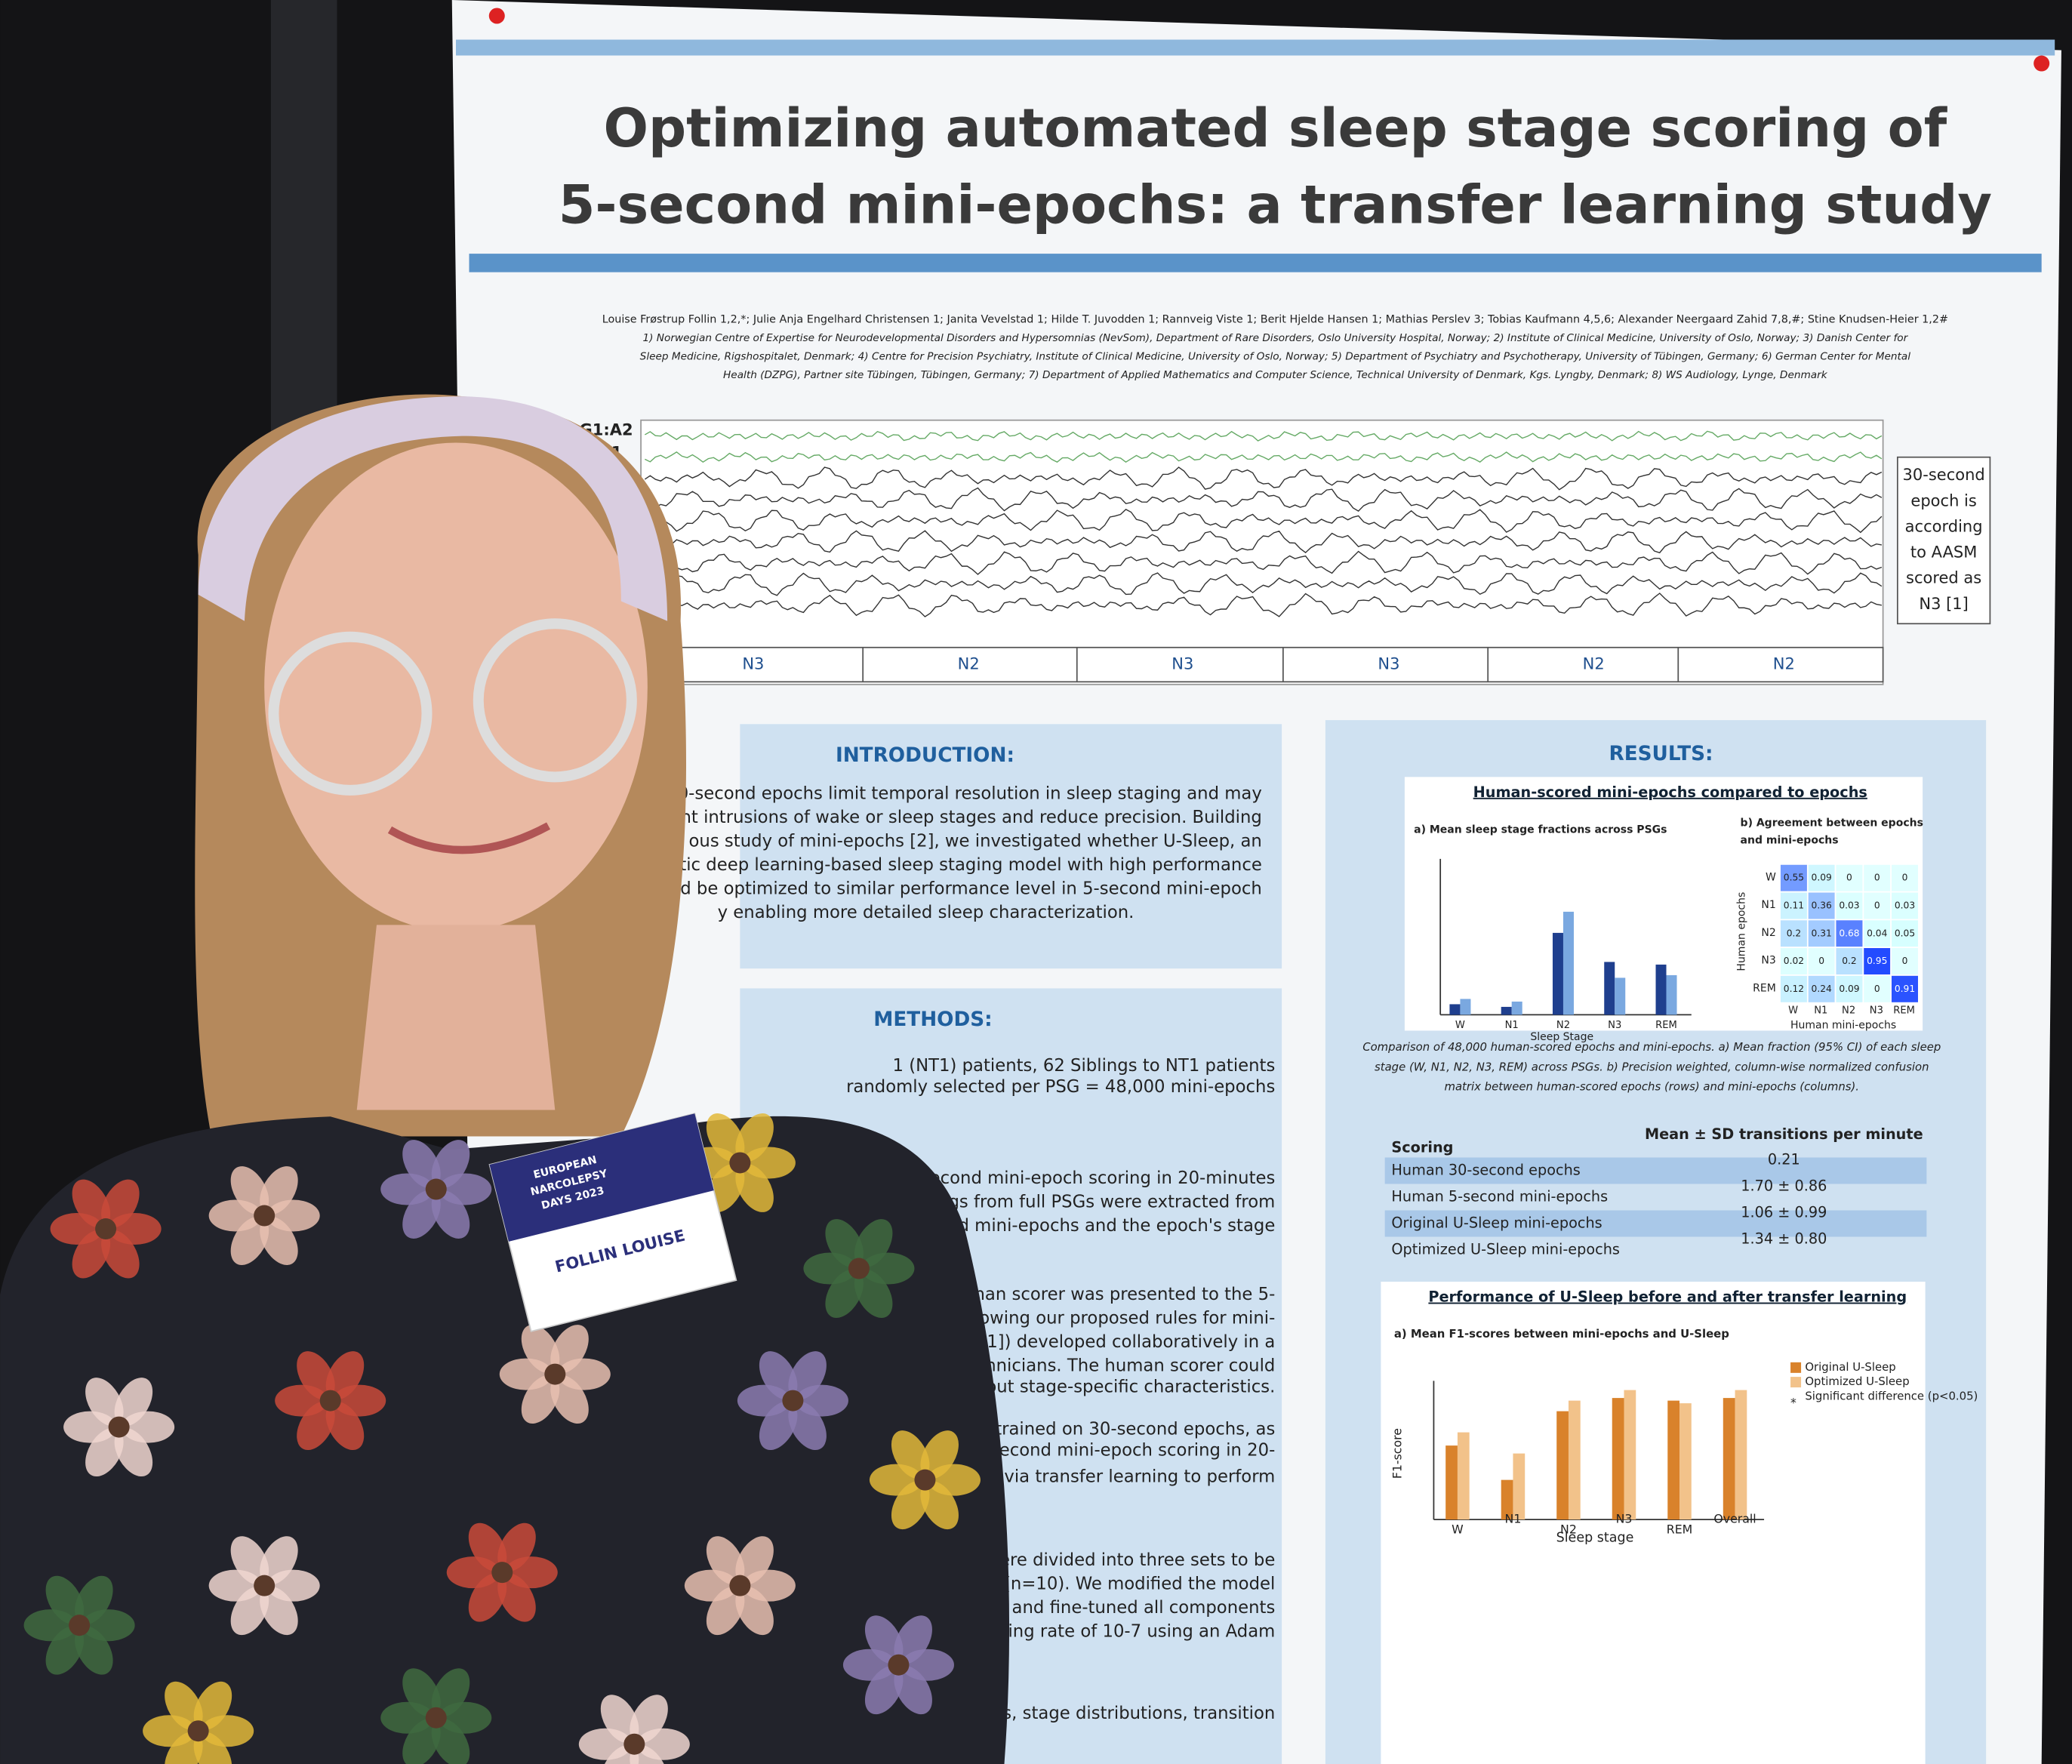 Image resolution: width=2072 pixels, height=1764 pixels. I want to click on methods-line: ined via transfer learning to perform, so click(1118, 1477).